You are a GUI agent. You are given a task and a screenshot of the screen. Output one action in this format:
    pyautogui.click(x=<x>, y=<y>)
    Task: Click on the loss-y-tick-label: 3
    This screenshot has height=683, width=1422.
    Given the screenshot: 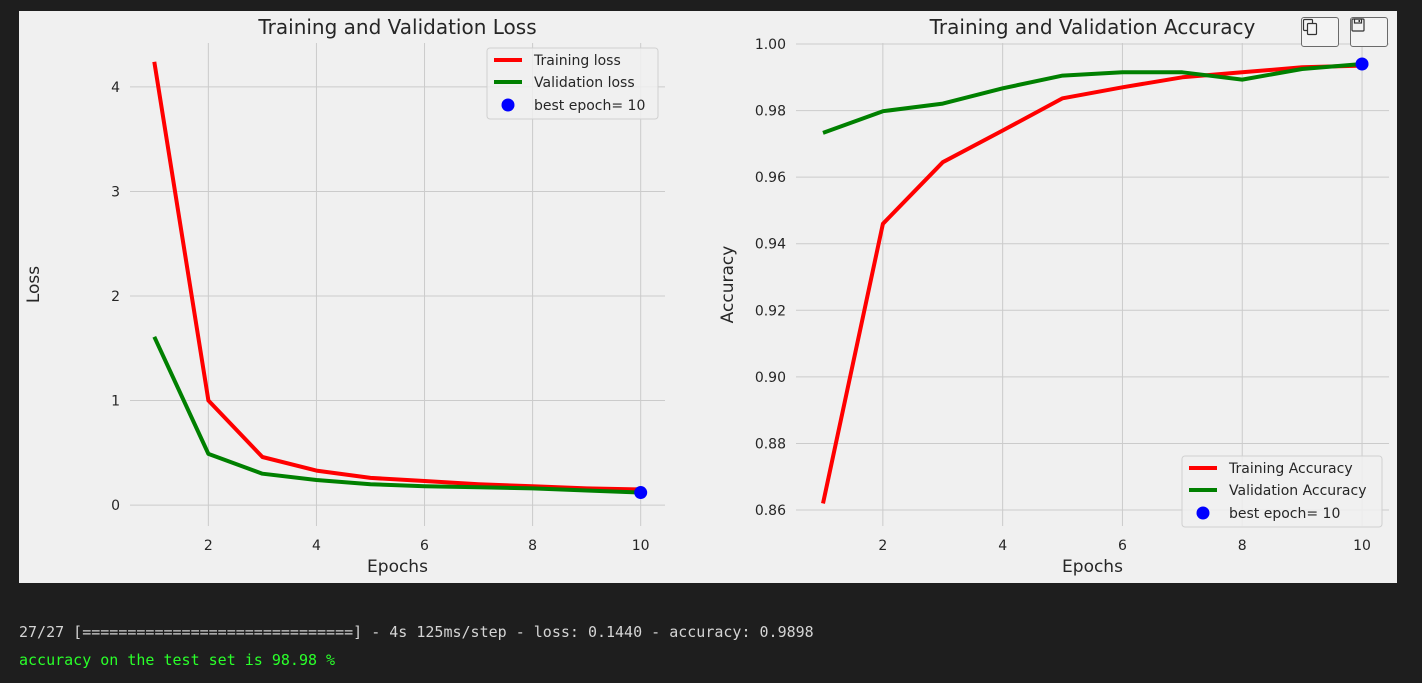 What is the action you would take?
    pyautogui.click(x=115, y=192)
    